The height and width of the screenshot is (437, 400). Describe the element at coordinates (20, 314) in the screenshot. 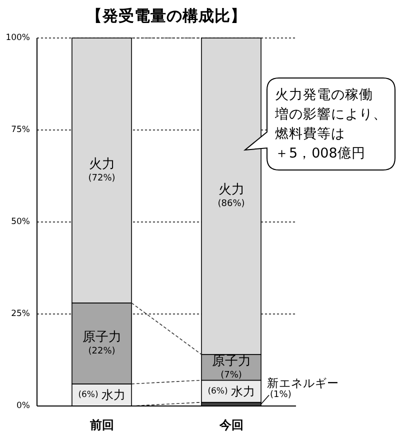

I see `y-tick-label: 25%` at that location.